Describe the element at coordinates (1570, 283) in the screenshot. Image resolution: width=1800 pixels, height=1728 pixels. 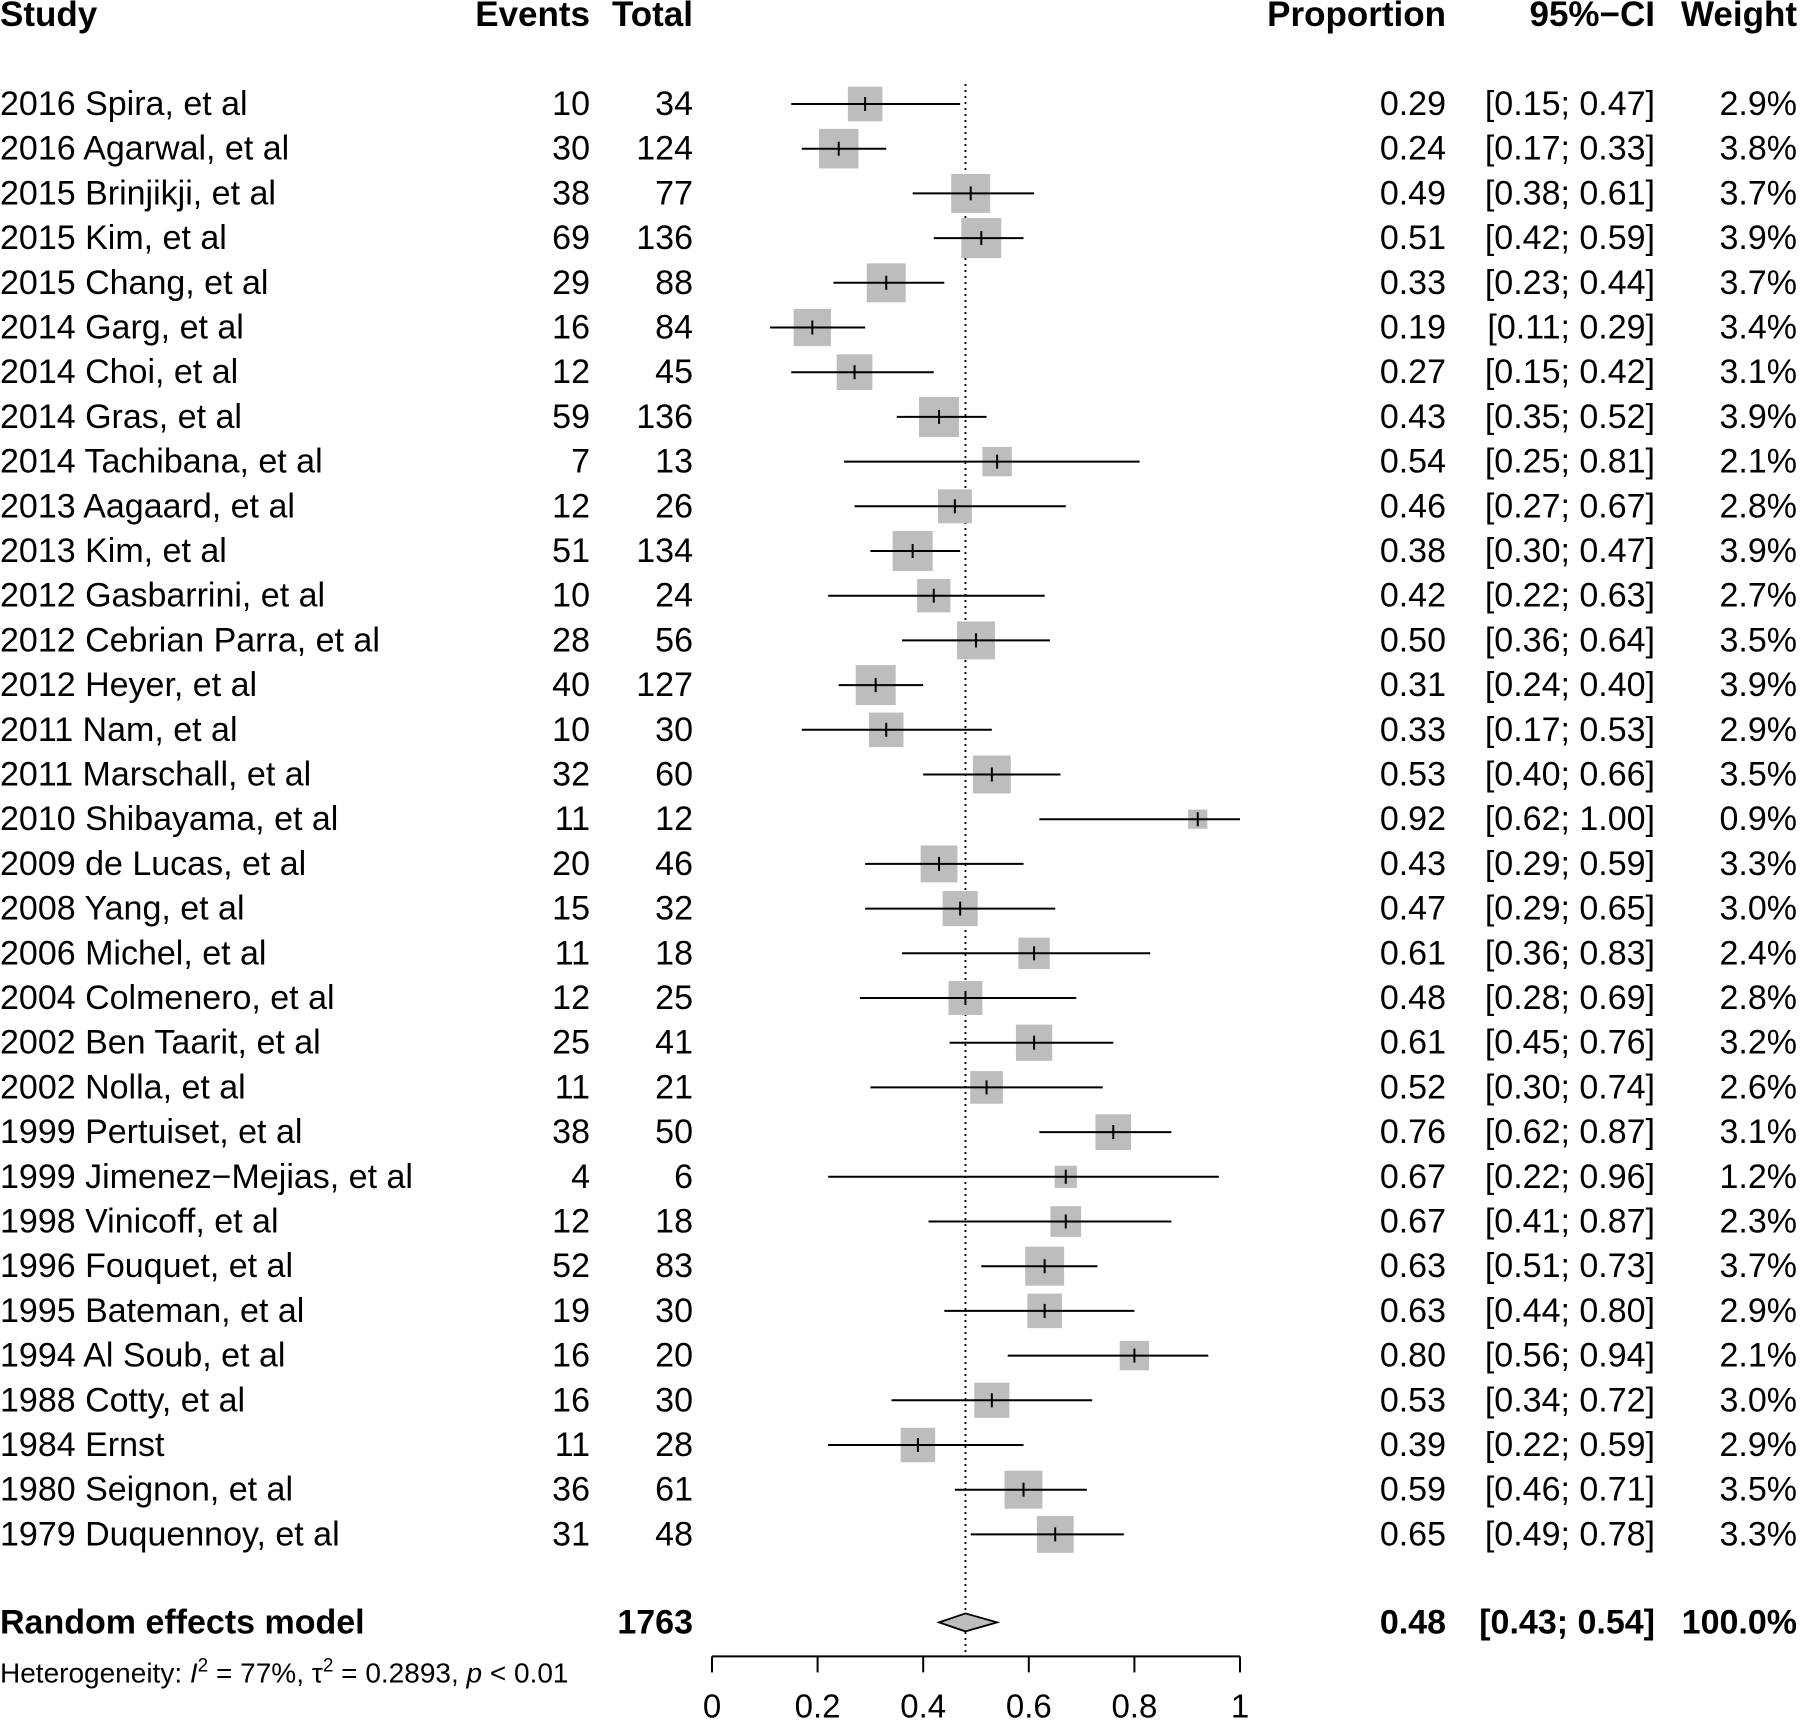
I see `ci-value: [0.23; 0.44]` at that location.